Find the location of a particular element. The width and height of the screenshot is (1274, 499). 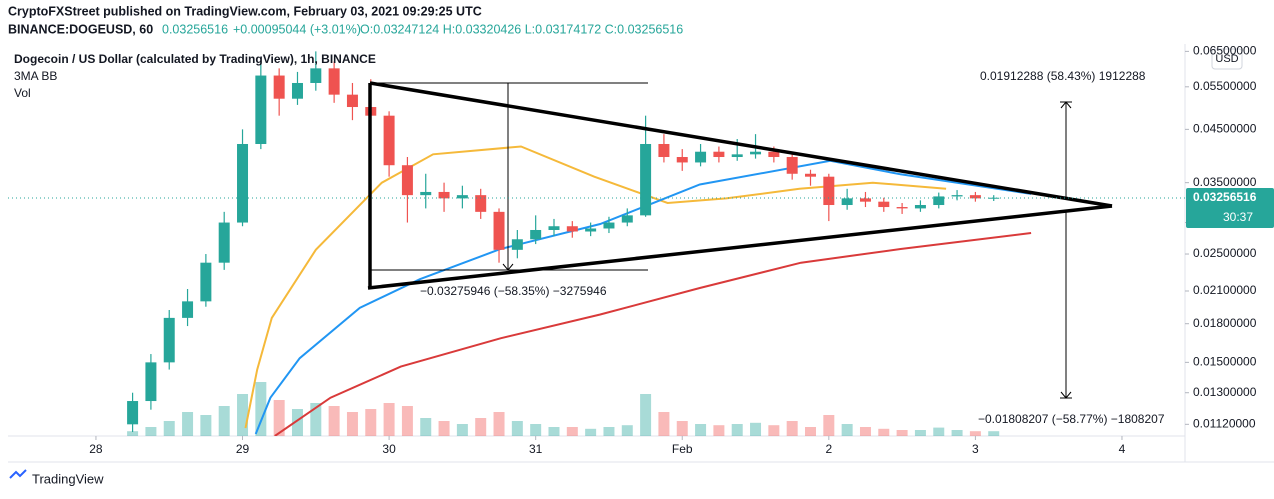

countdown: 30:37 is located at coordinates (1238, 217).